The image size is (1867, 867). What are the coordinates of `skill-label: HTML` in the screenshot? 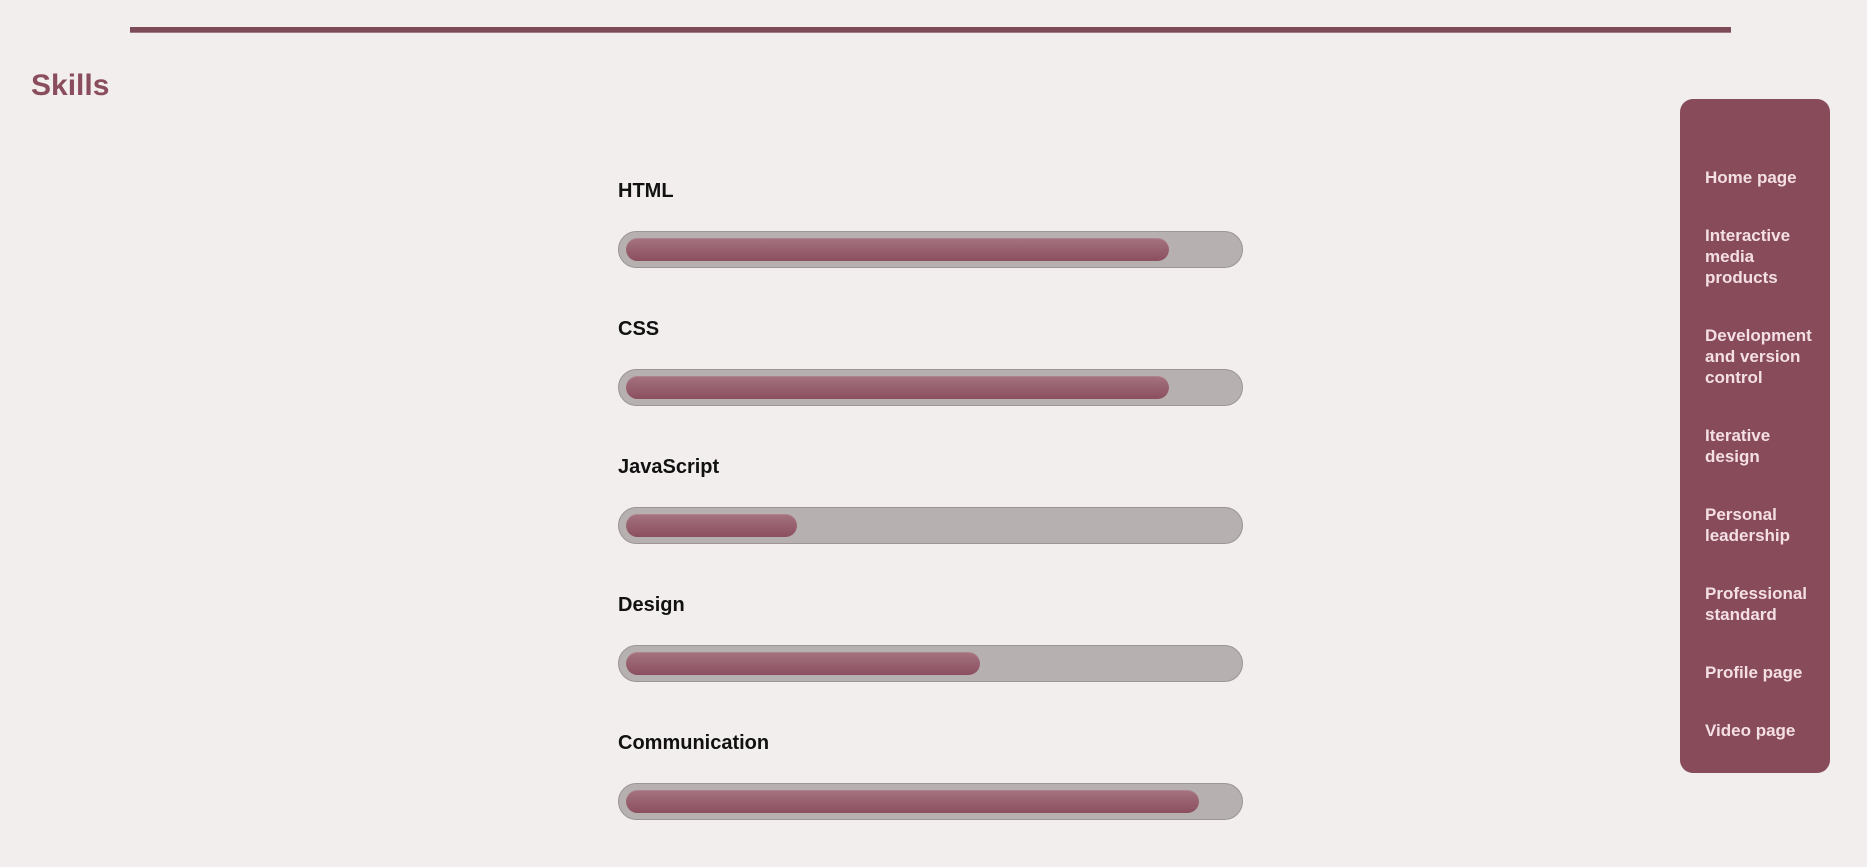 It's located at (646, 191).